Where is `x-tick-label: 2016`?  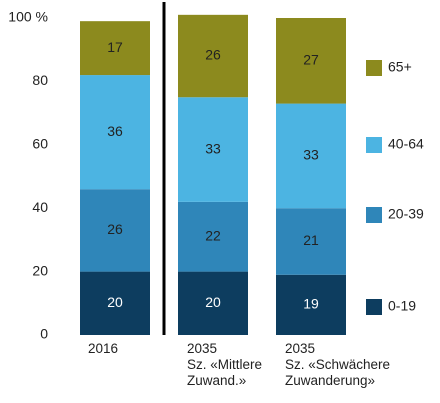
x-tick-label: 2016 is located at coordinates (103, 348).